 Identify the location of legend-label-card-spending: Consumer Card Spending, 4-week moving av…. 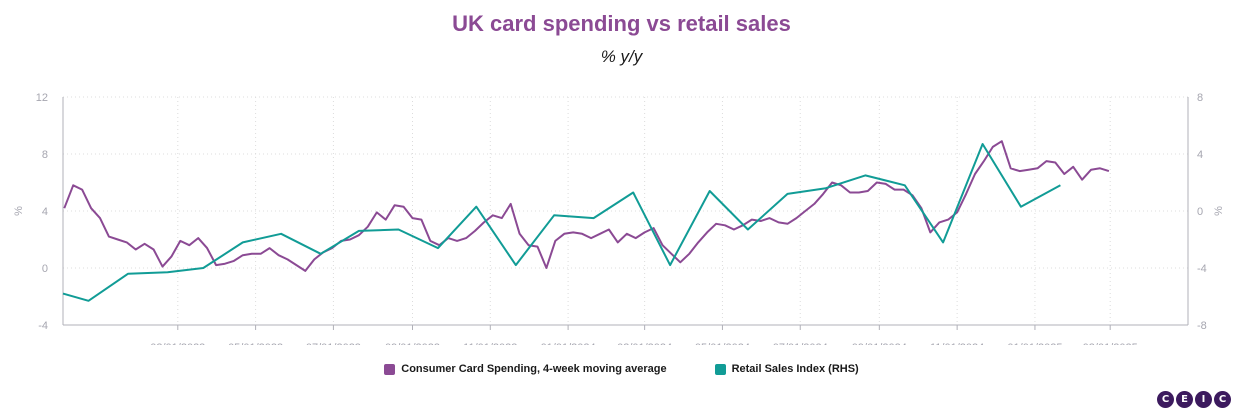
(534, 369).